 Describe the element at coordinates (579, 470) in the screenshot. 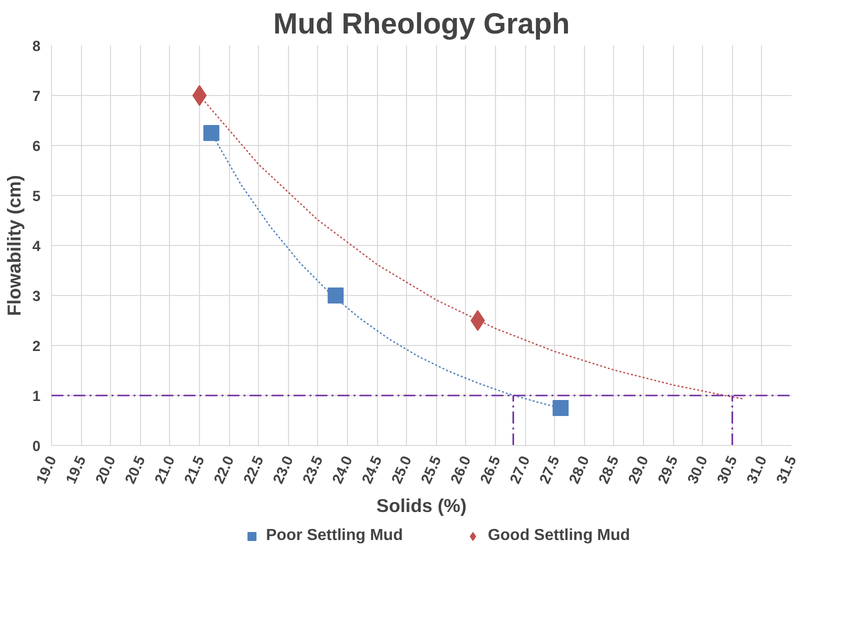

I see `x-tick-label: 28.0` at that location.